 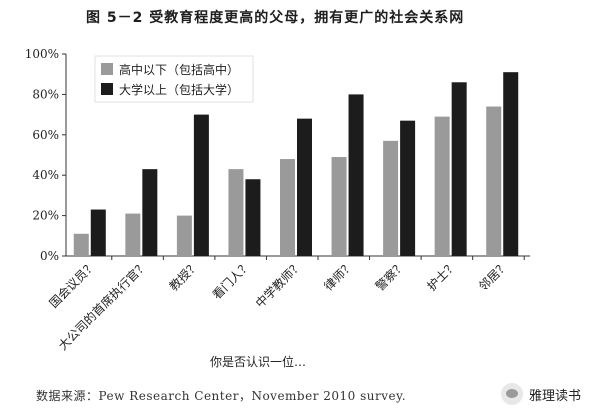 I want to click on legend, so click(x=174, y=79).